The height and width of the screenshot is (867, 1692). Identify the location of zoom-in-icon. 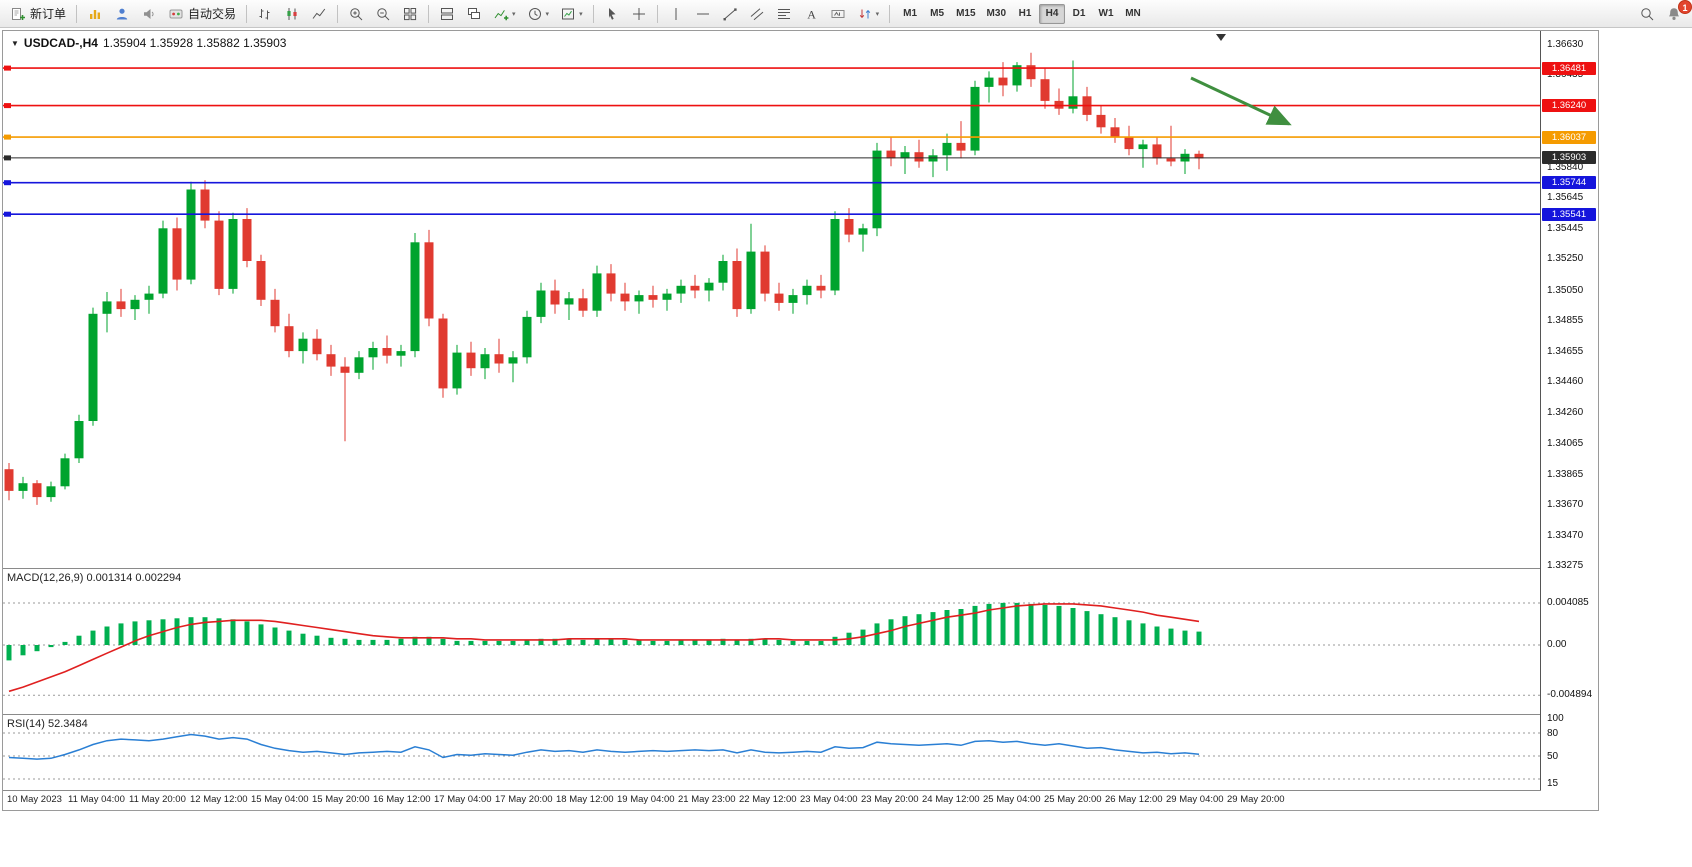
(356, 14).